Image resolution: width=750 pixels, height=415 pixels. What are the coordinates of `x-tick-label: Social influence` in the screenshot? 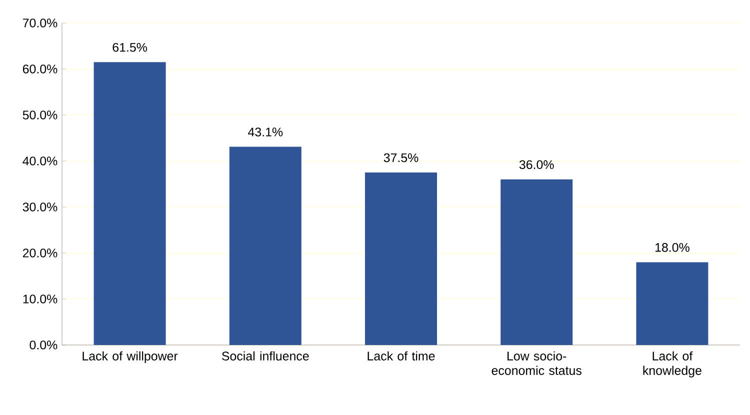 It's located at (265, 355).